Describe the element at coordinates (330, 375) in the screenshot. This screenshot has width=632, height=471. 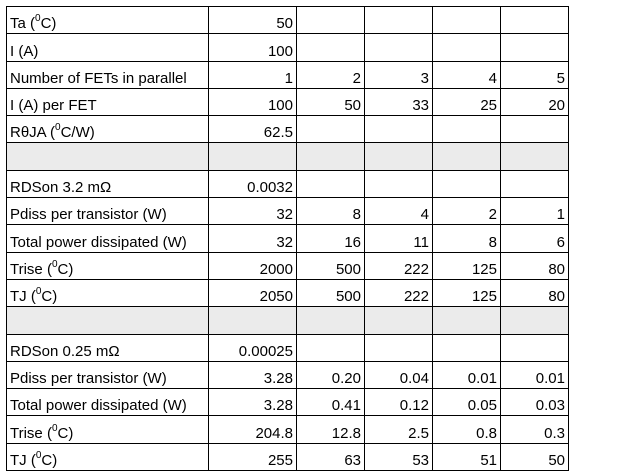
I see `table-cell: 0.20` at that location.